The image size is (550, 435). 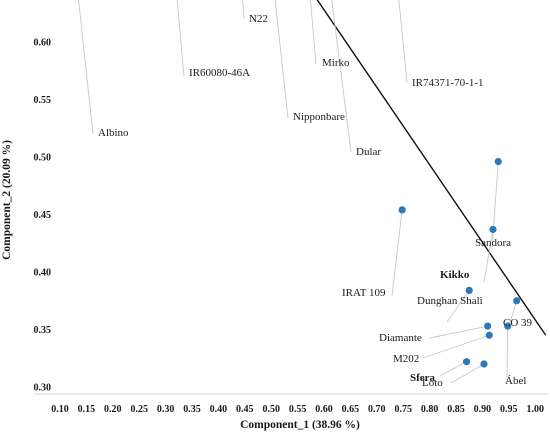 What do you see at coordinates (245, 409) in the screenshot?
I see `x-tick-label: 0.45` at bounding box center [245, 409].